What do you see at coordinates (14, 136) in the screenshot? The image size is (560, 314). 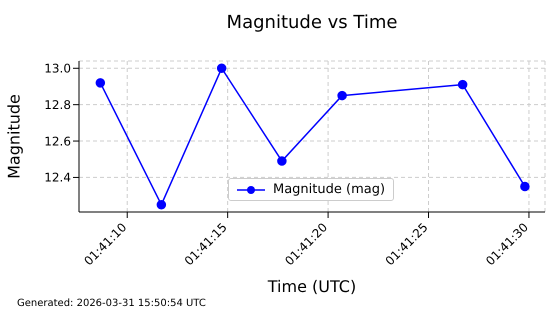 I see `y-axis-title: Magnitude` at bounding box center [14, 136].